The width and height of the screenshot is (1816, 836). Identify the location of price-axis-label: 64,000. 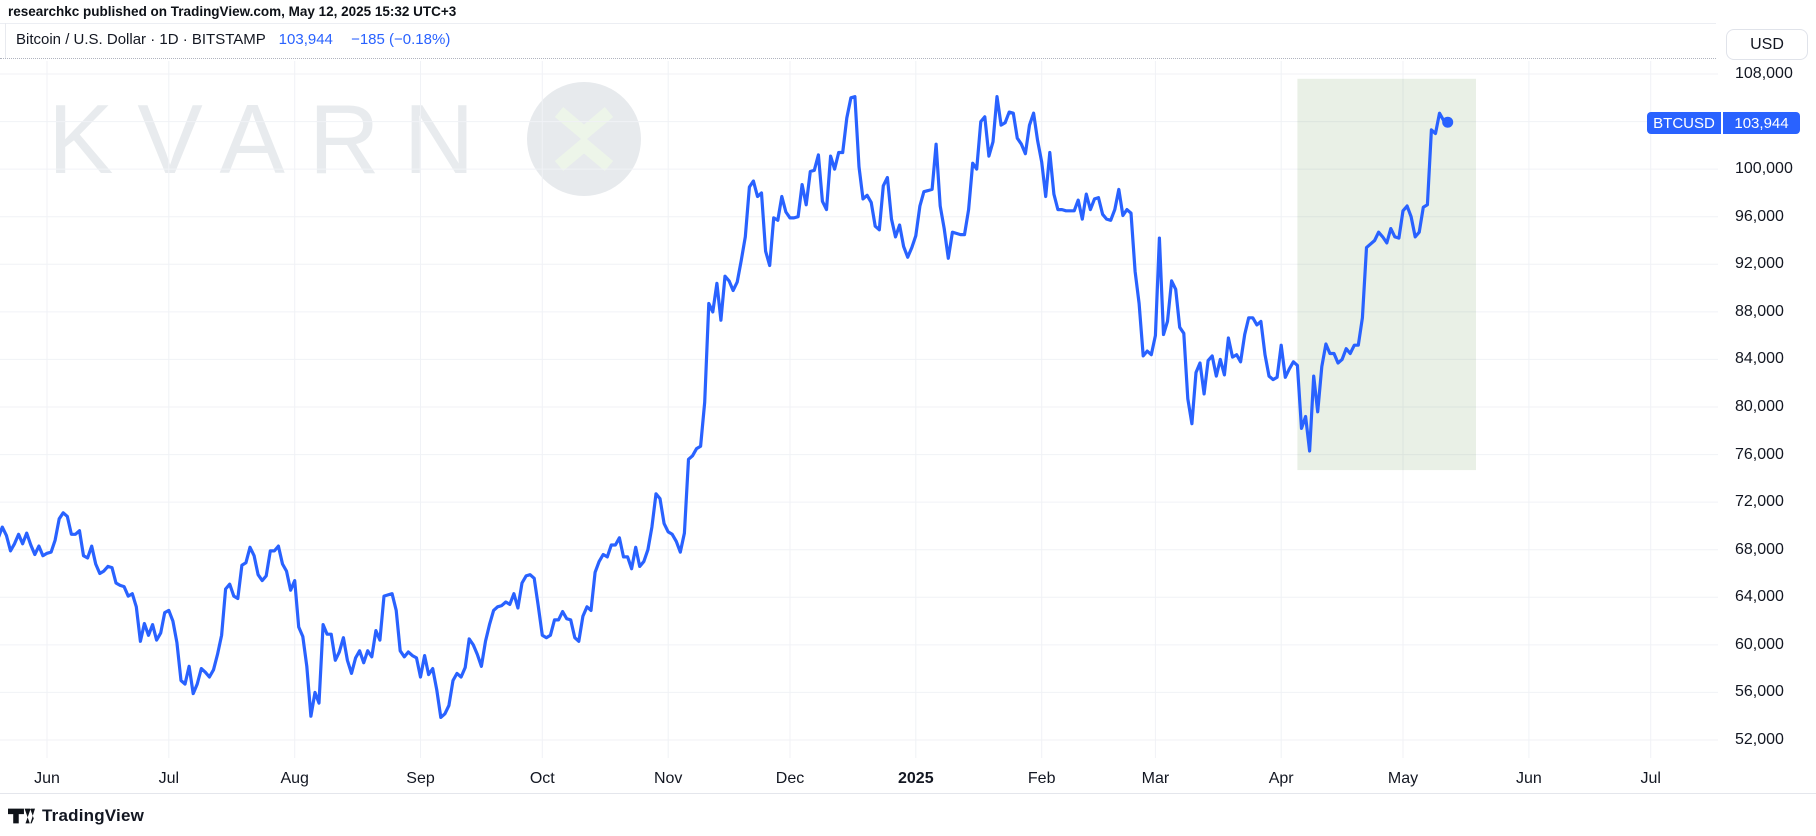
(1759, 597).